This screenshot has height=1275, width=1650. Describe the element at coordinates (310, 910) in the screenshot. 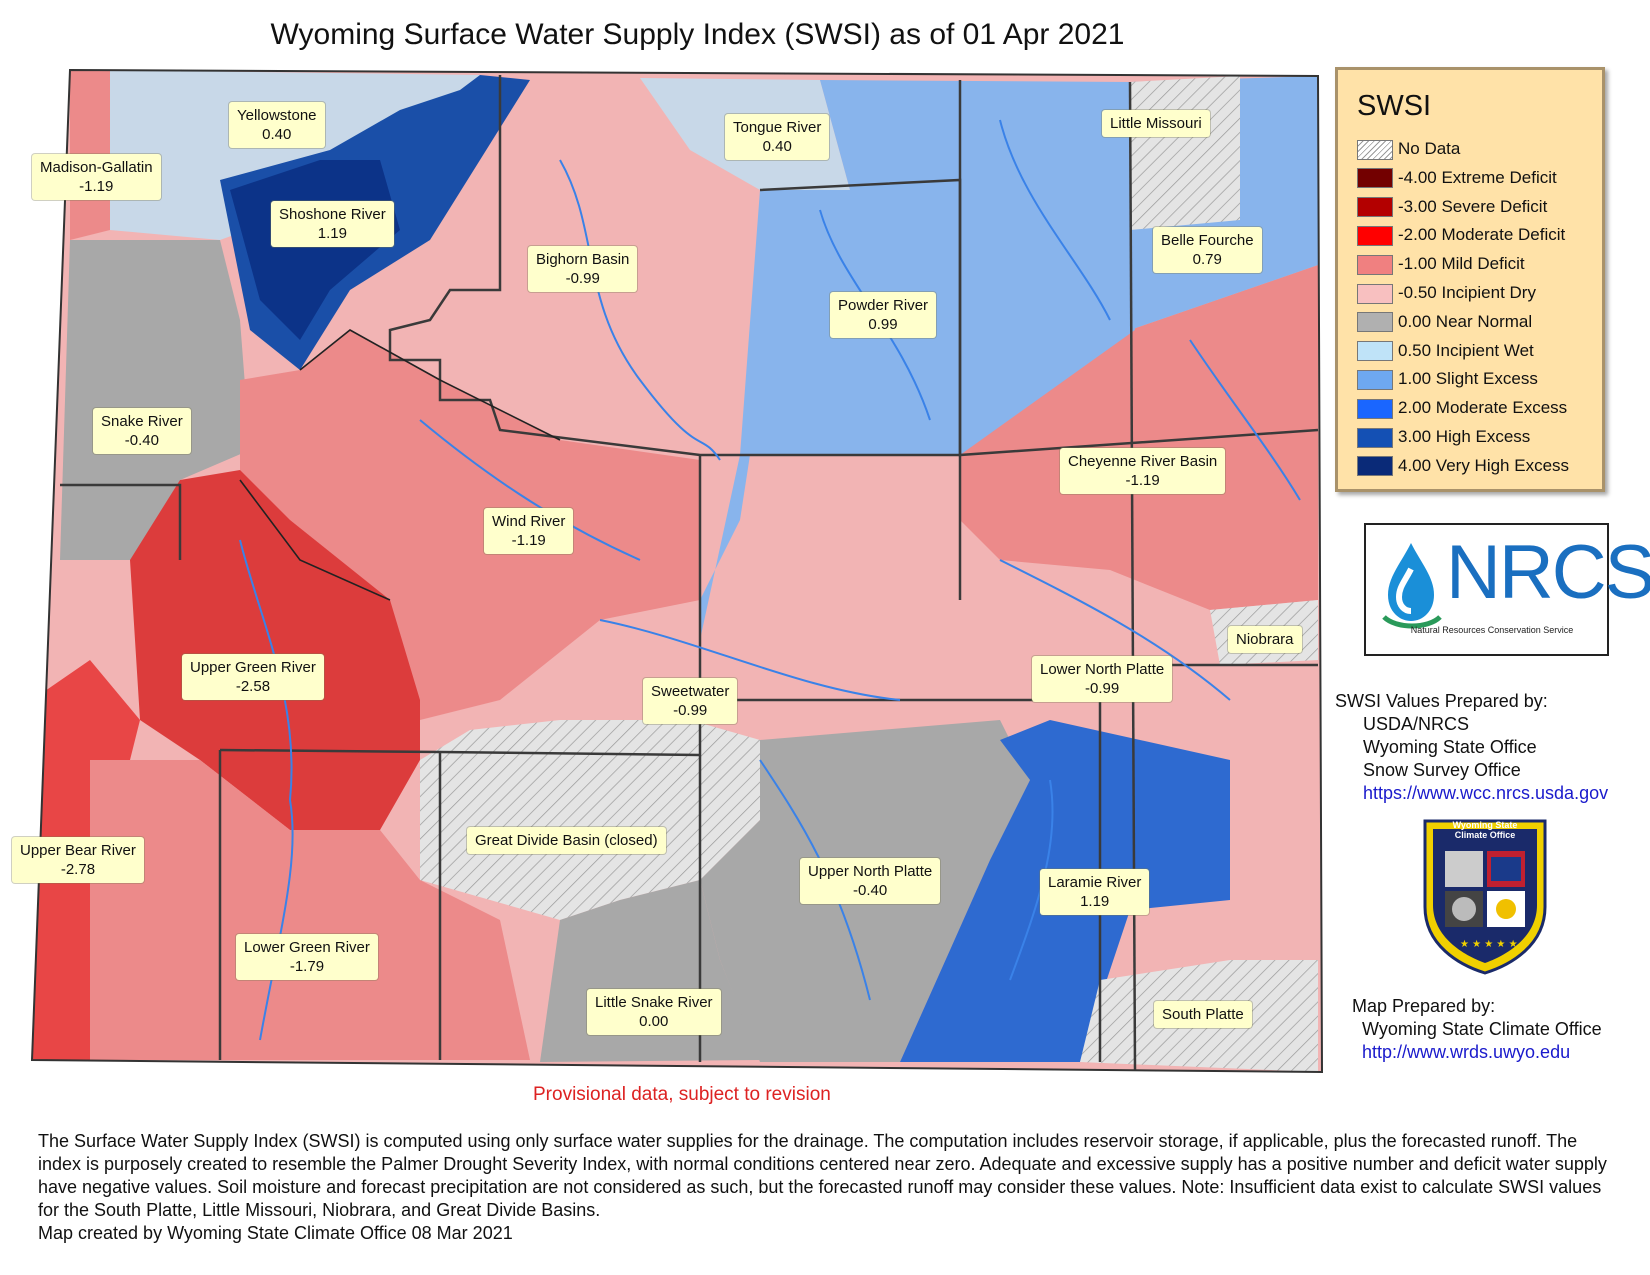

I see `lower-green-river-region` at that location.